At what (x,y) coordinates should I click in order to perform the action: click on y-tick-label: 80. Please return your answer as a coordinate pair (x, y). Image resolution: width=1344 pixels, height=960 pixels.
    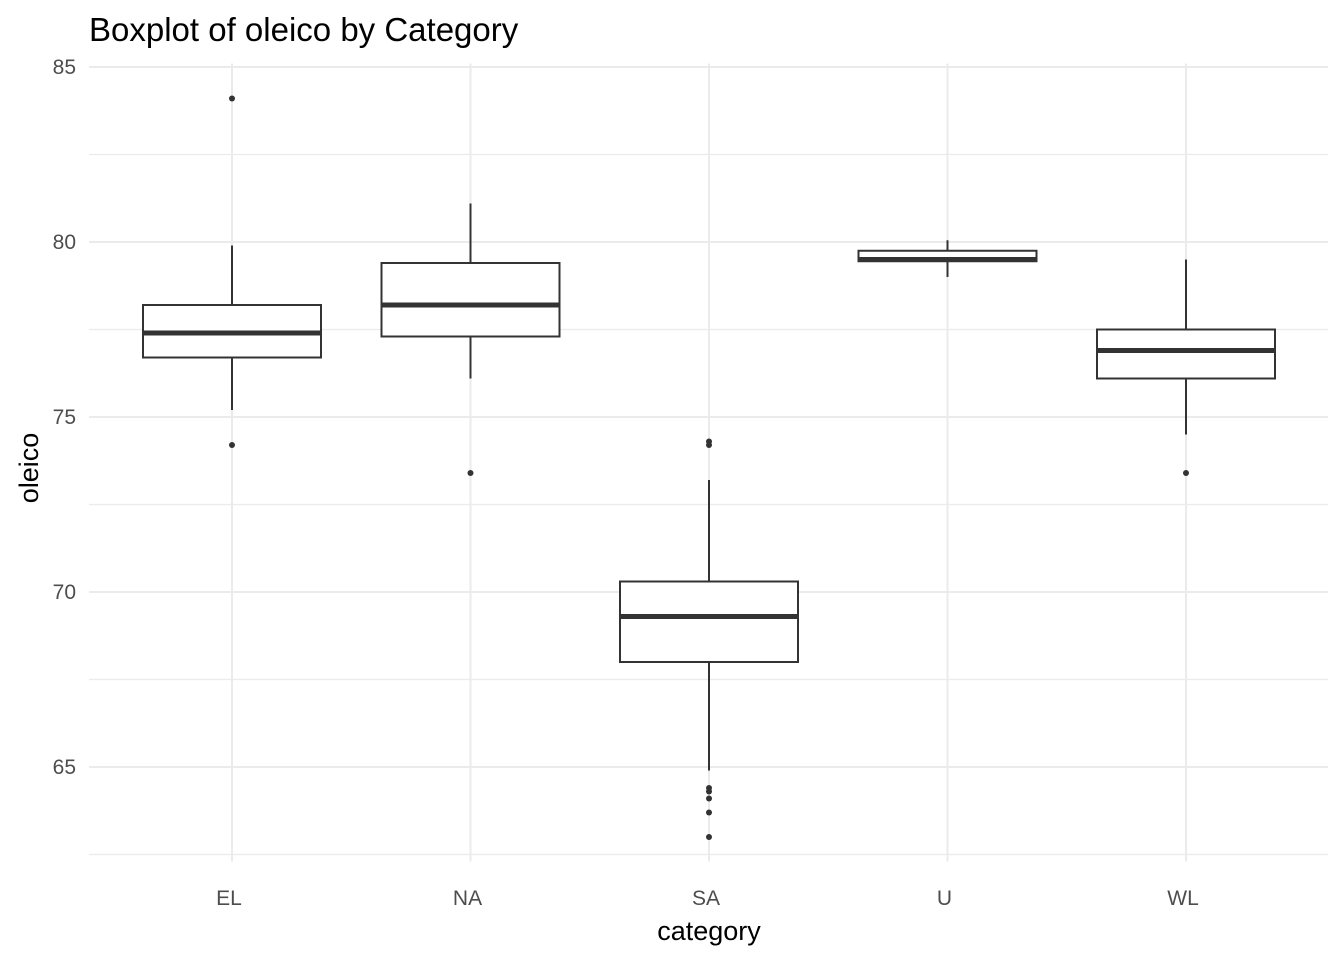
    Looking at the image, I should click on (64, 242).